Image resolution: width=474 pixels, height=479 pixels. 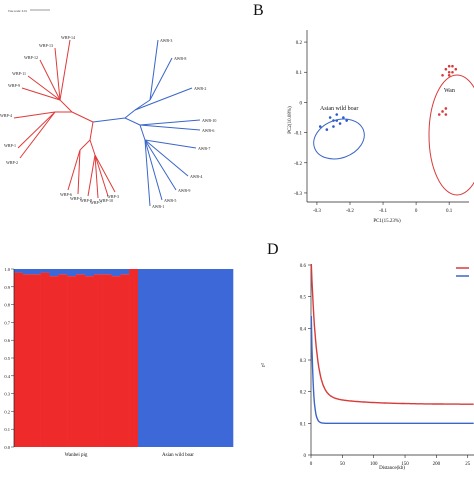 I want to click on structure-y-tick-label: 0.0, so click(x=7, y=447).